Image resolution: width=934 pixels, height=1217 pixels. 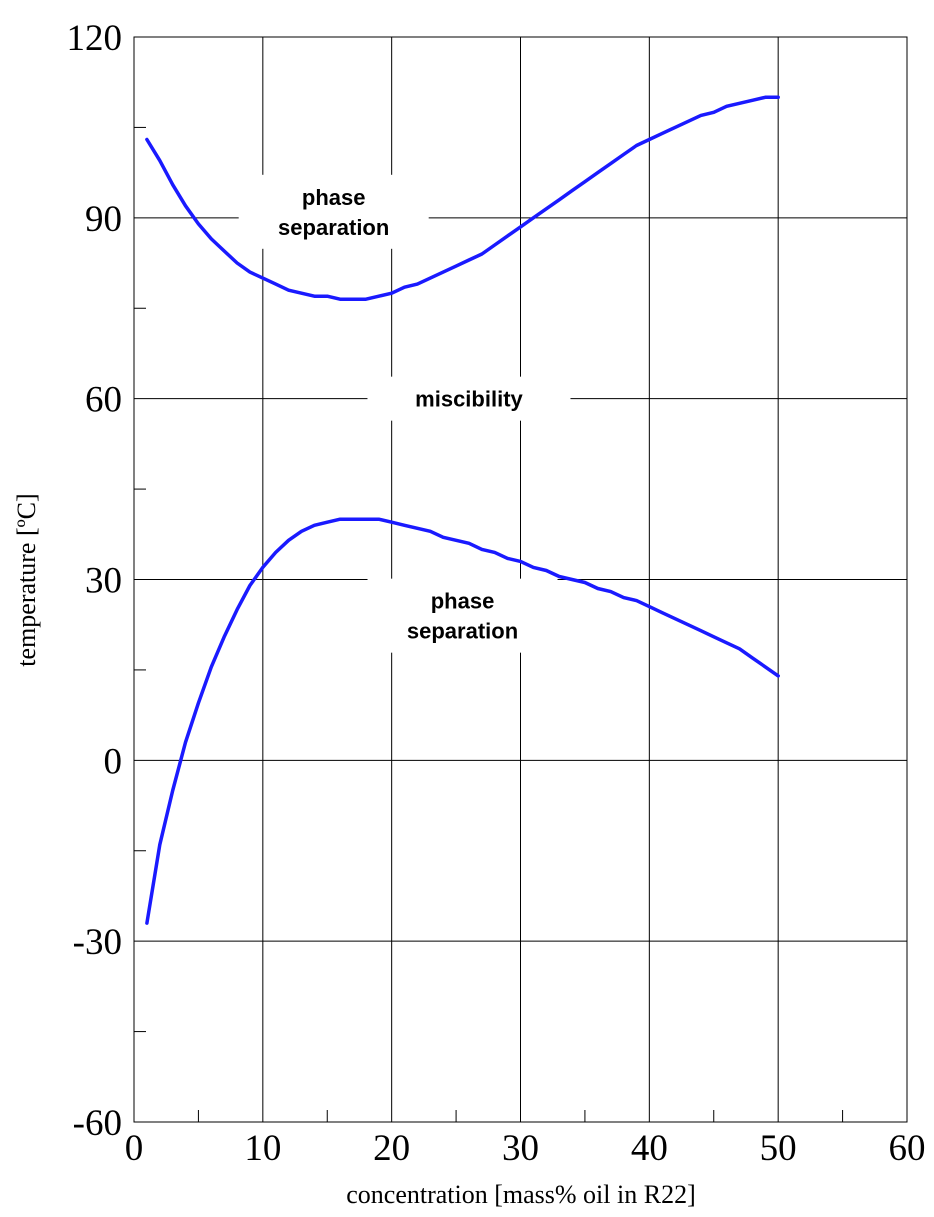 I want to click on y-tick-label: -30, so click(x=97, y=942).